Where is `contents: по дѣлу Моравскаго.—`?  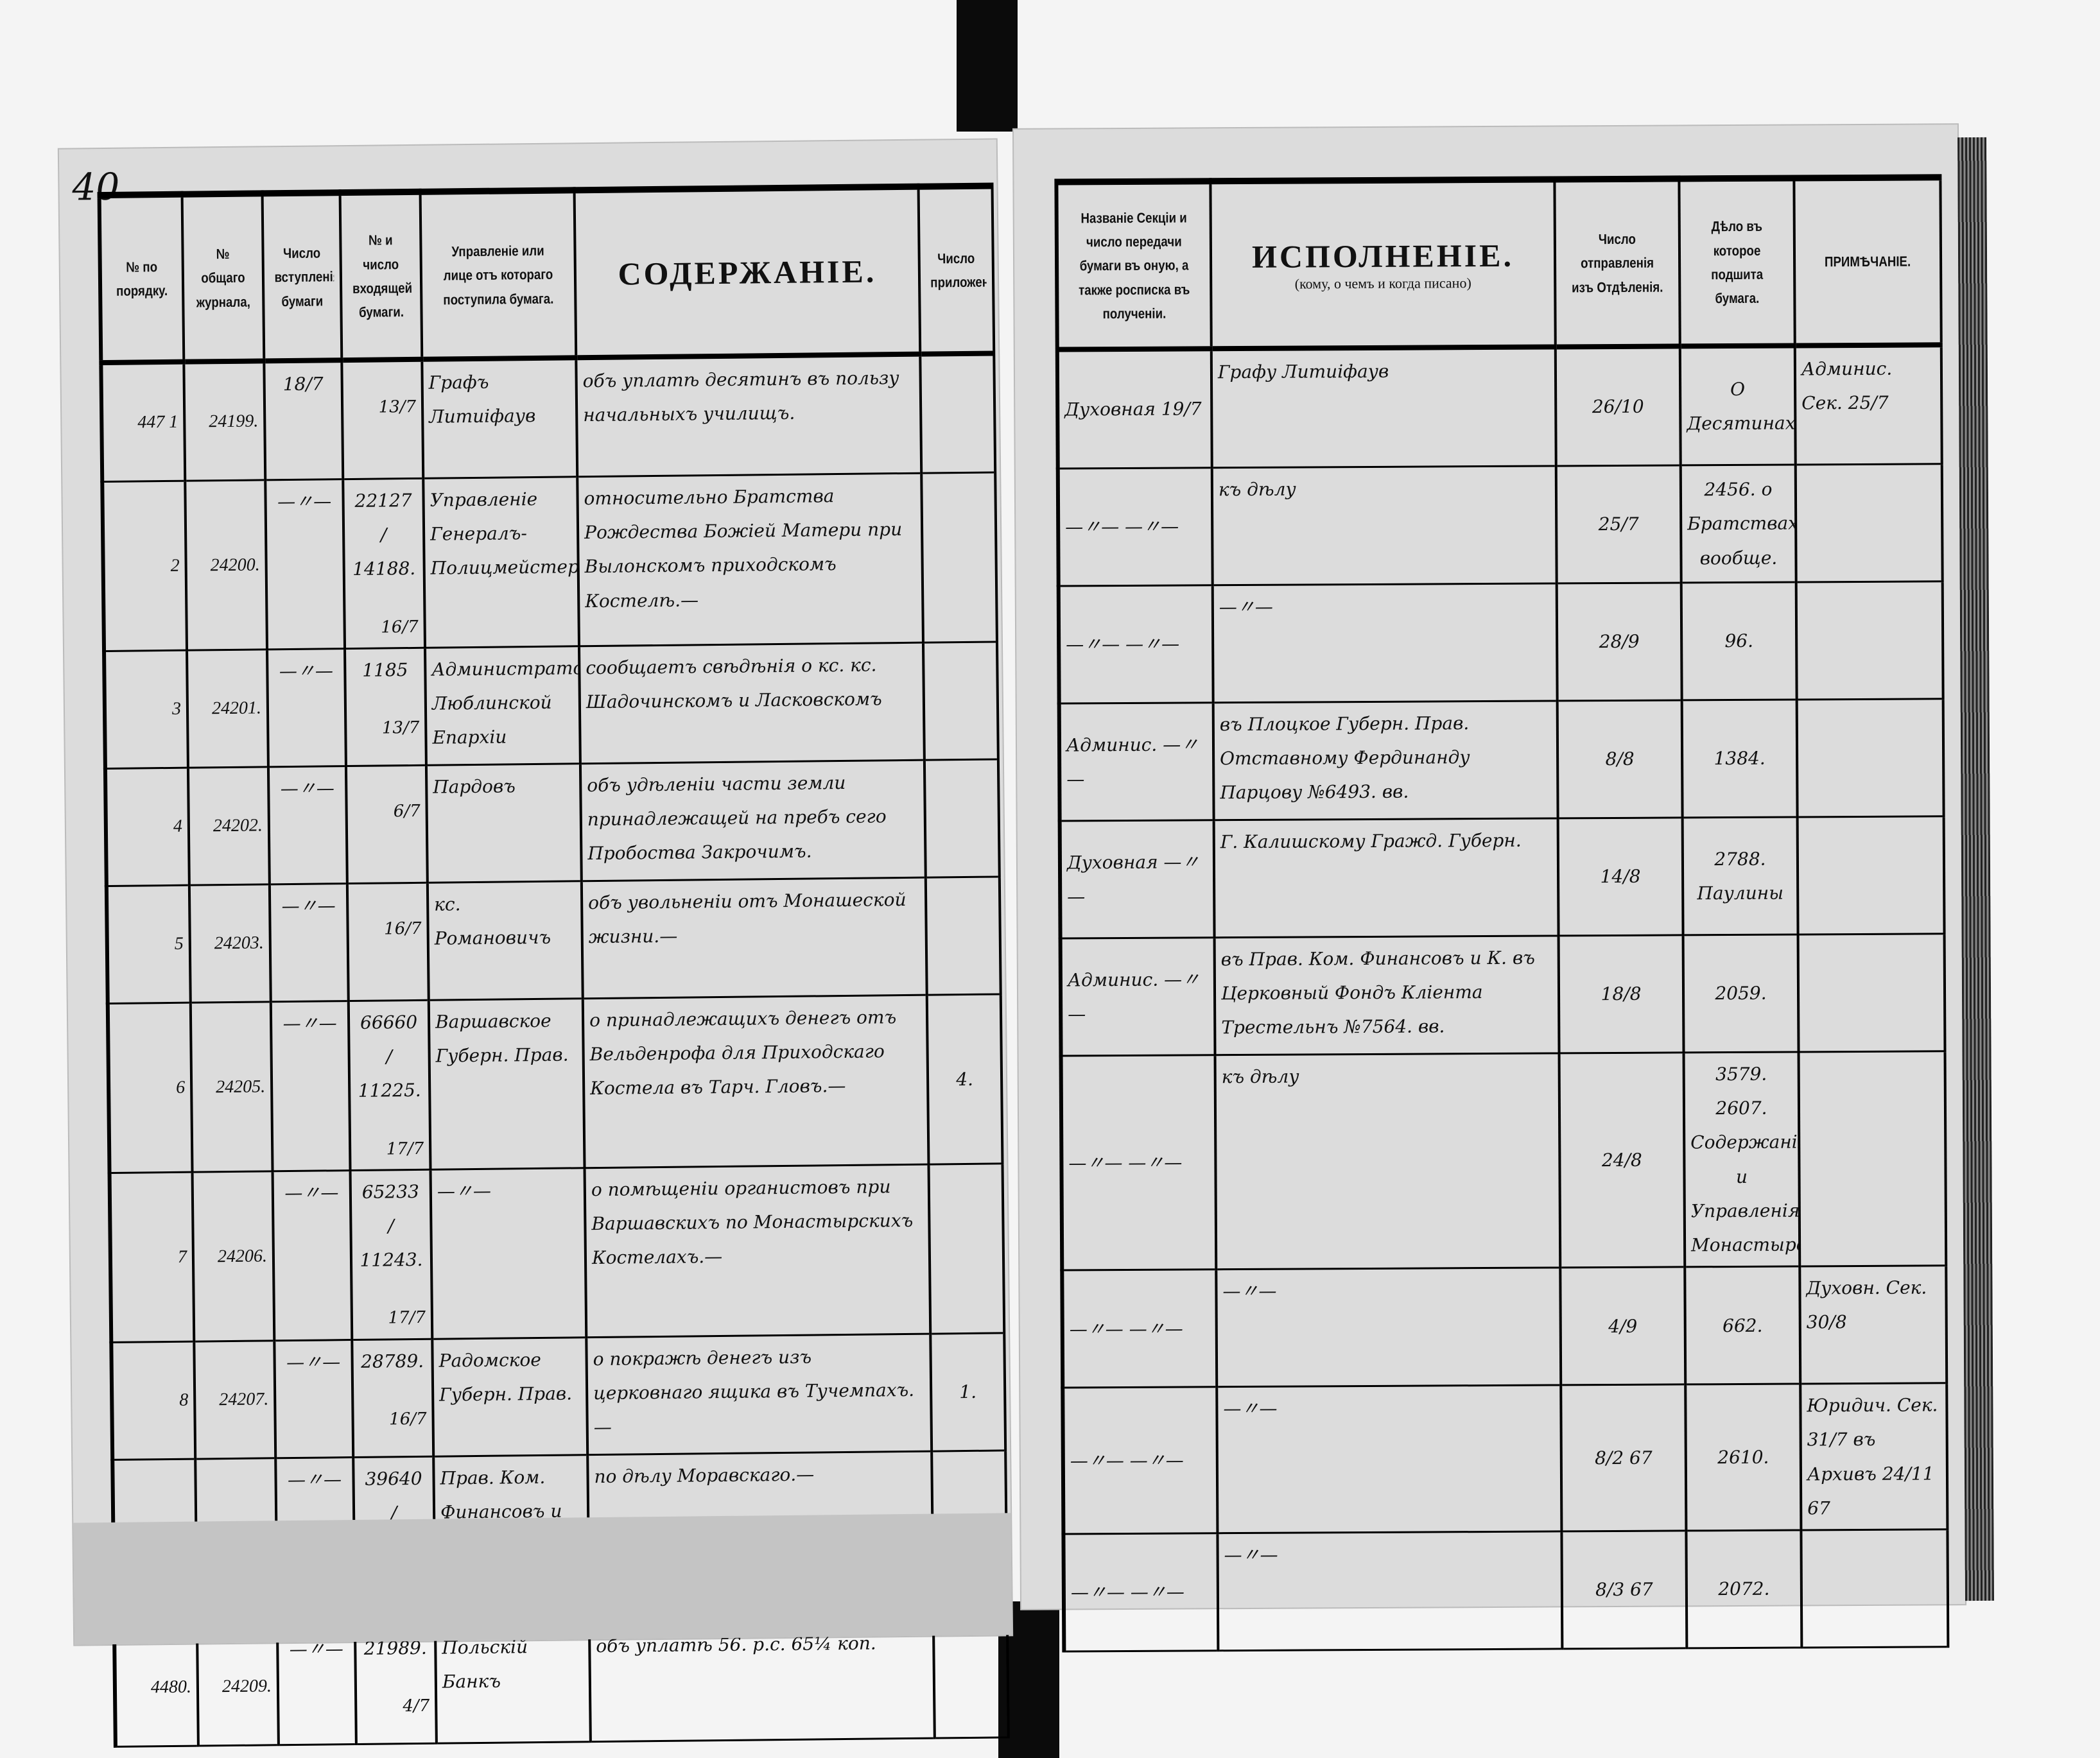 contents: по дѣлу Моравскаго.— is located at coordinates (760, 1538).